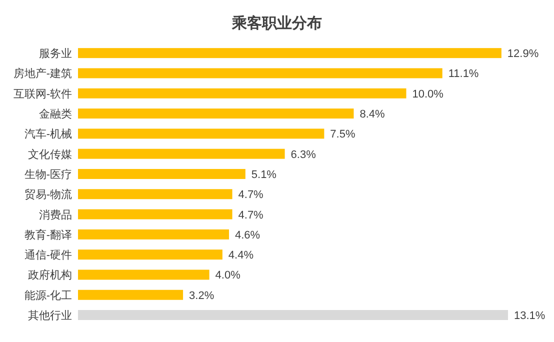  What do you see at coordinates (48, 235) in the screenshot?
I see `y-tick-label: 教育-翻译` at bounding box center [48, 235].